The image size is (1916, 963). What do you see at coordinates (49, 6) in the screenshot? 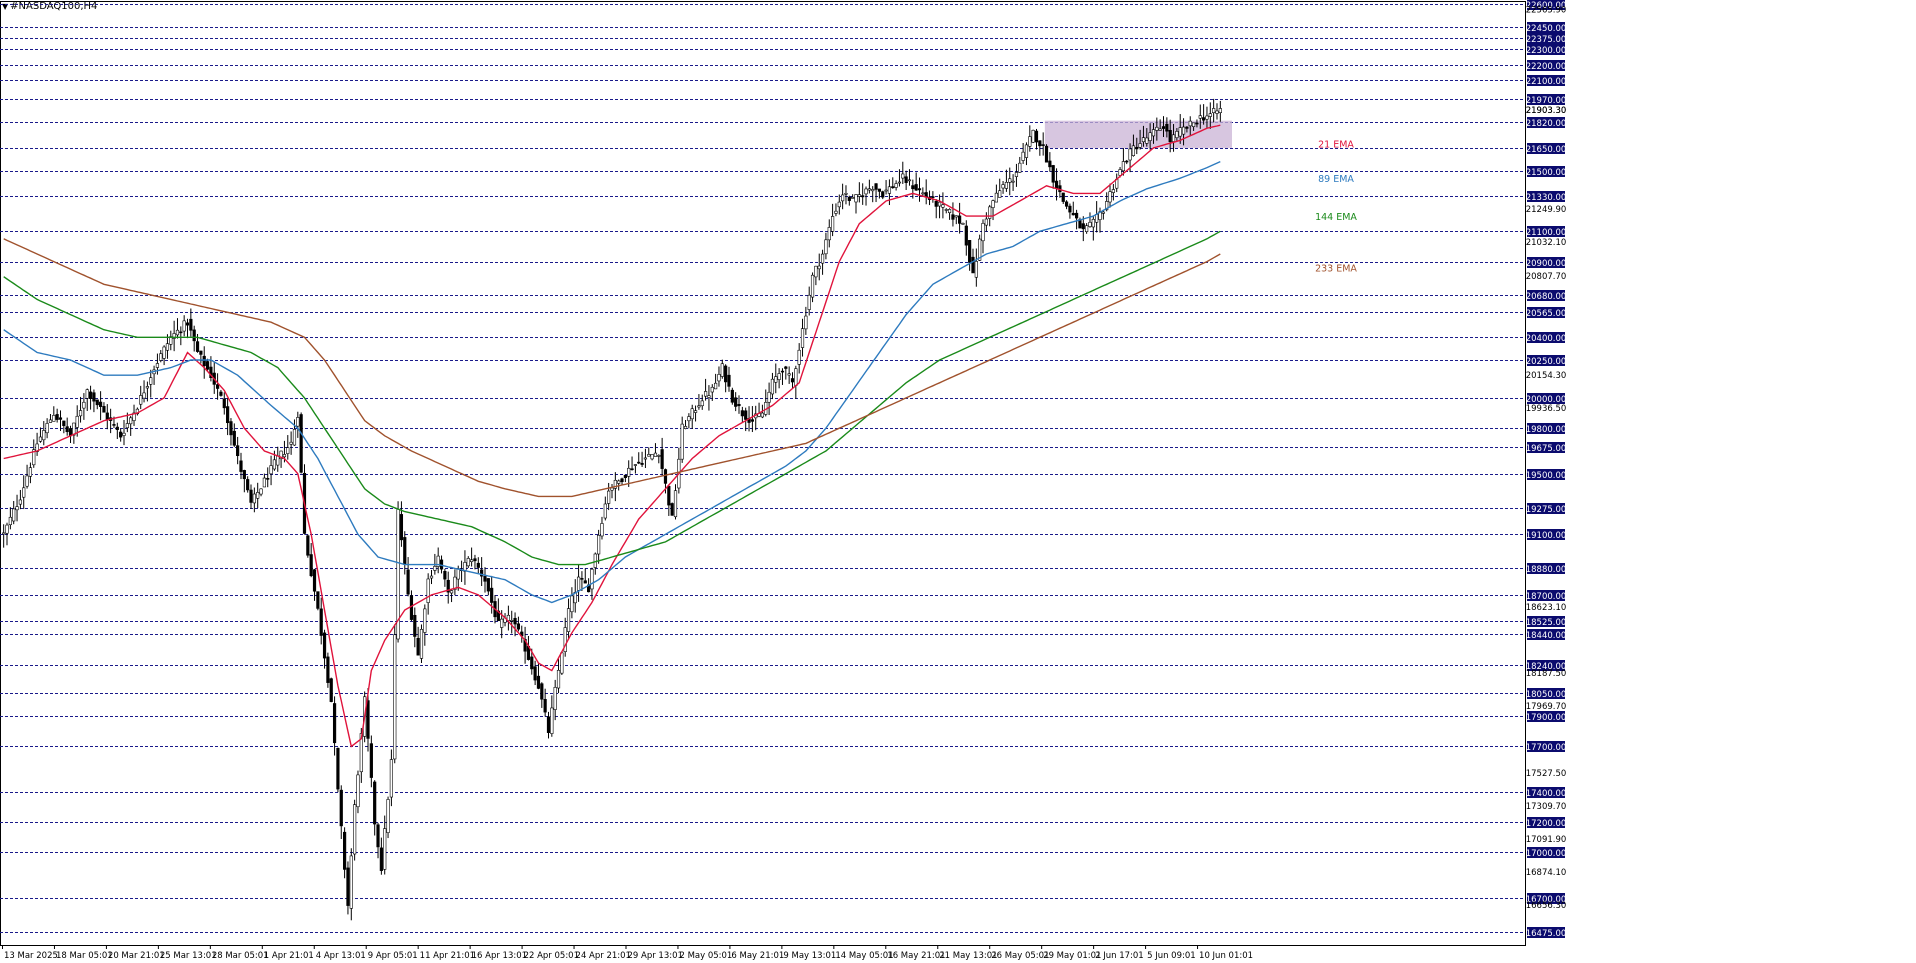
I see `symbol-label: ▼ #NASDAQ100,H4` at bounding box center [49, 6].